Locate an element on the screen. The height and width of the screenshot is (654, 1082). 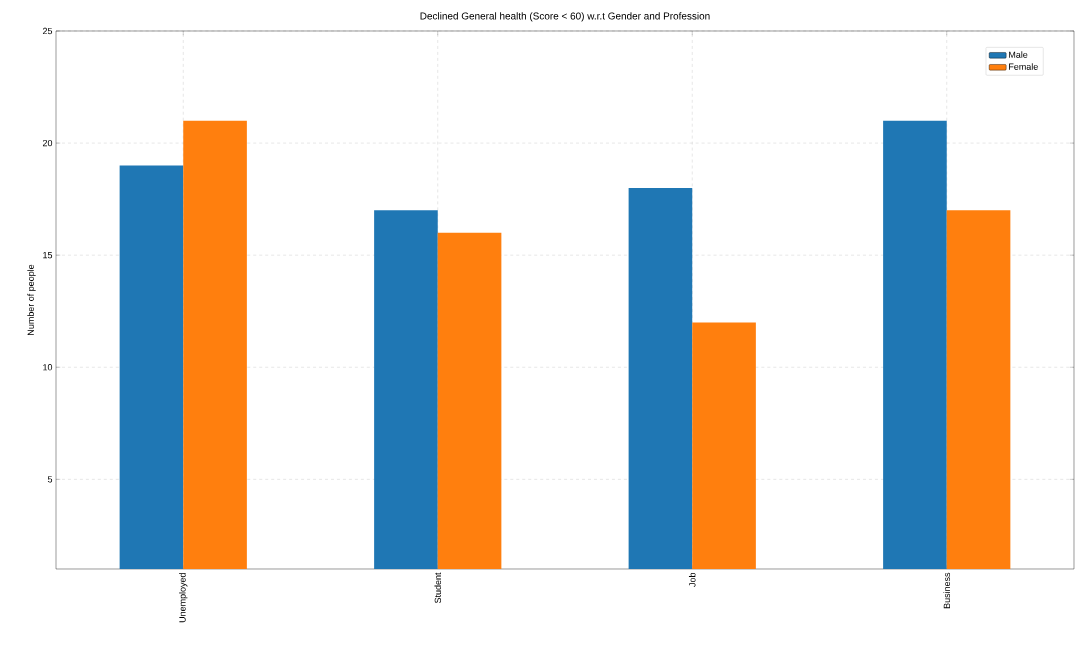
y-tick-label: 25 is located at coordinates (47, 31).